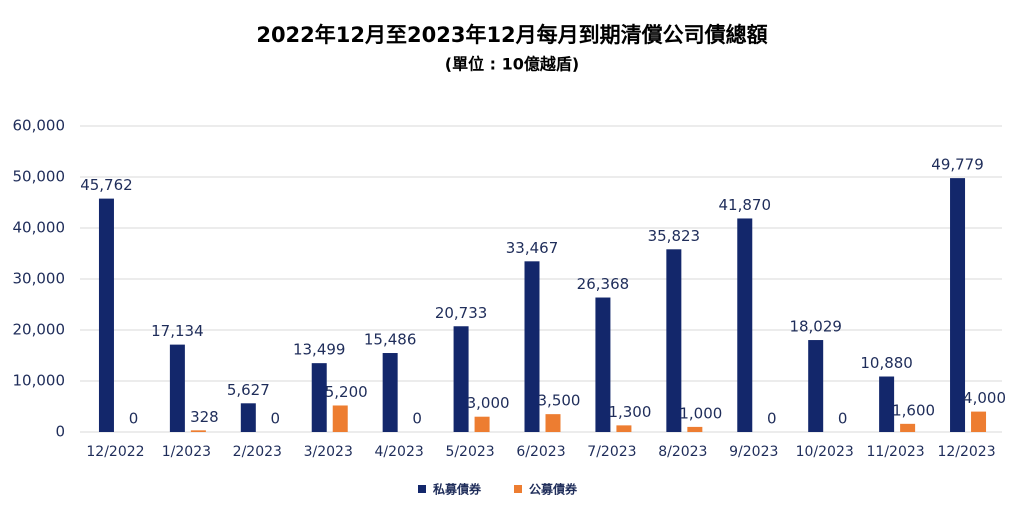 This screenshot has height=514, width=1024. I want to click on value-label: 1,000, so click(700, 413).